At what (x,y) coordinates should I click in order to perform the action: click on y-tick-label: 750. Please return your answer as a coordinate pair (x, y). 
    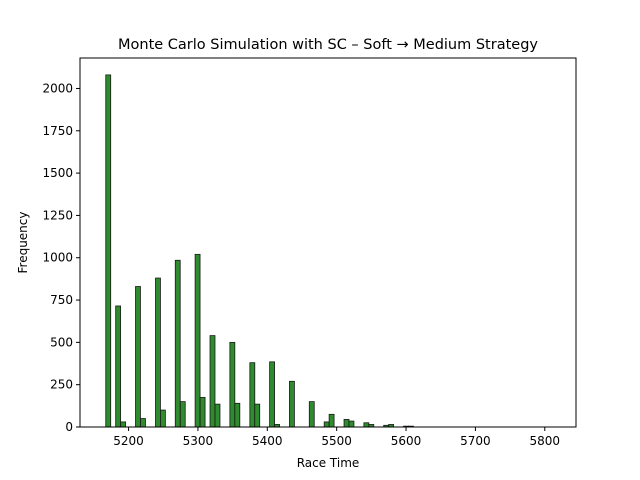
    Looking at the image, I should click on (61, 300).